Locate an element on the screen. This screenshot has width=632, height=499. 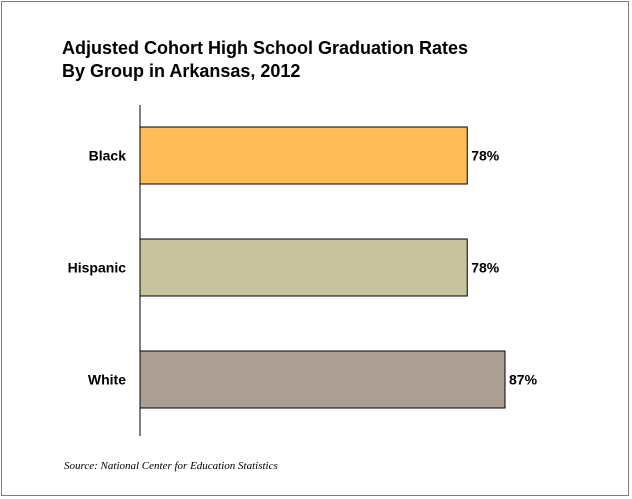
chart-title-line-2: By Group in Arkansas, 2012 is located at coordinates (181, 71).